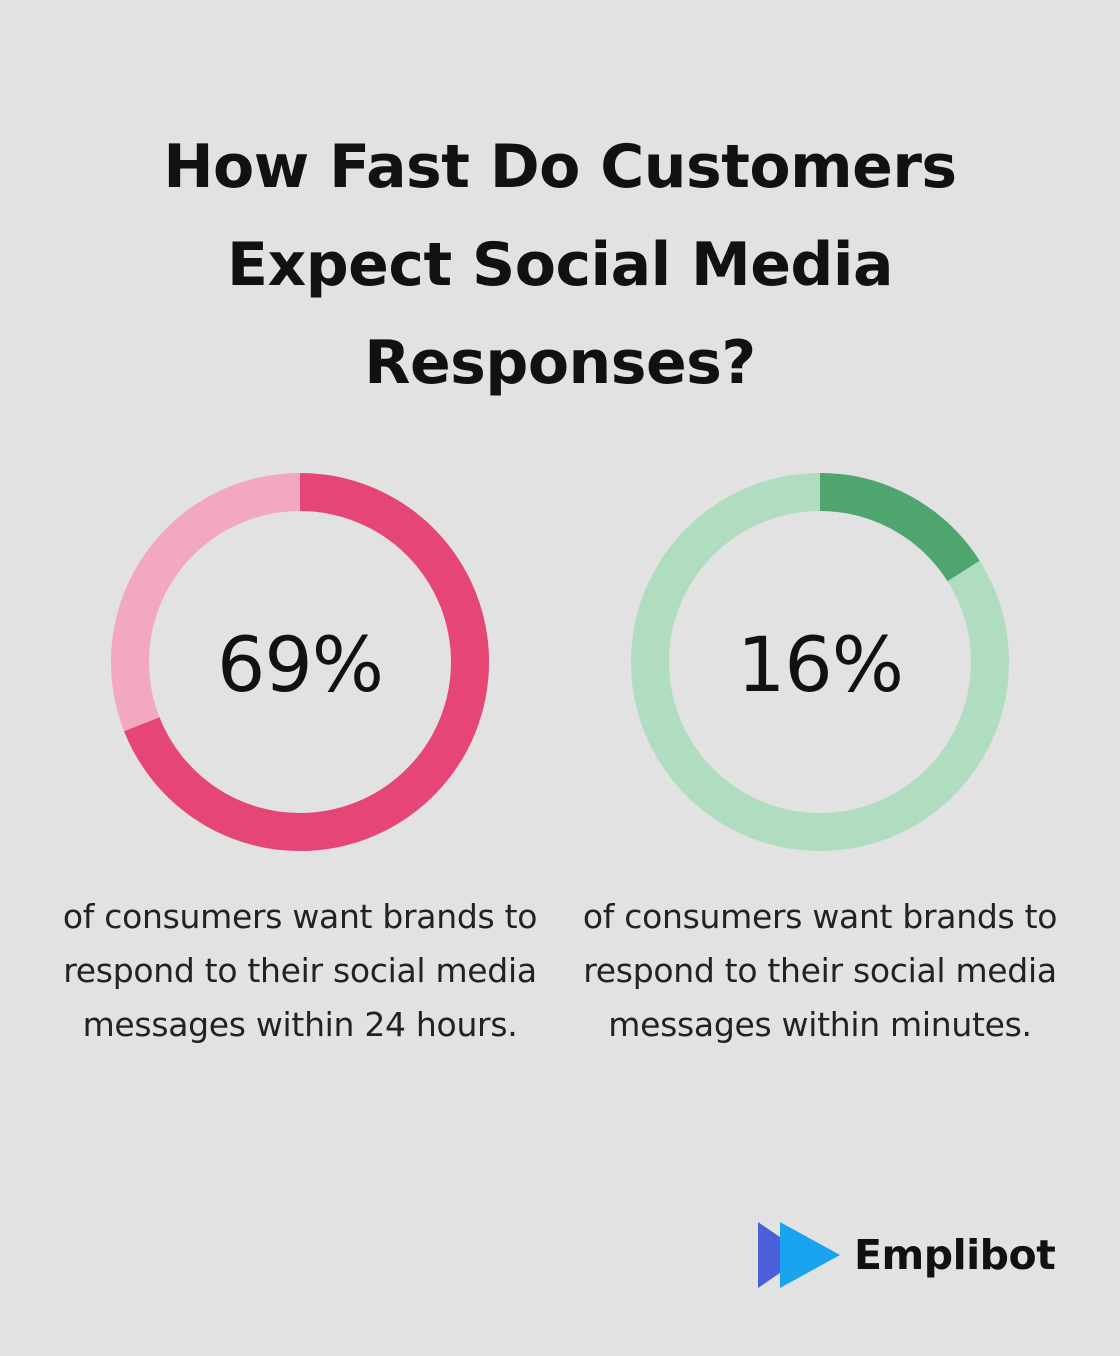 The height and width of the screenshot is (1356, 1120). I want to click on donut-chart: 16%, so click(820, 662).